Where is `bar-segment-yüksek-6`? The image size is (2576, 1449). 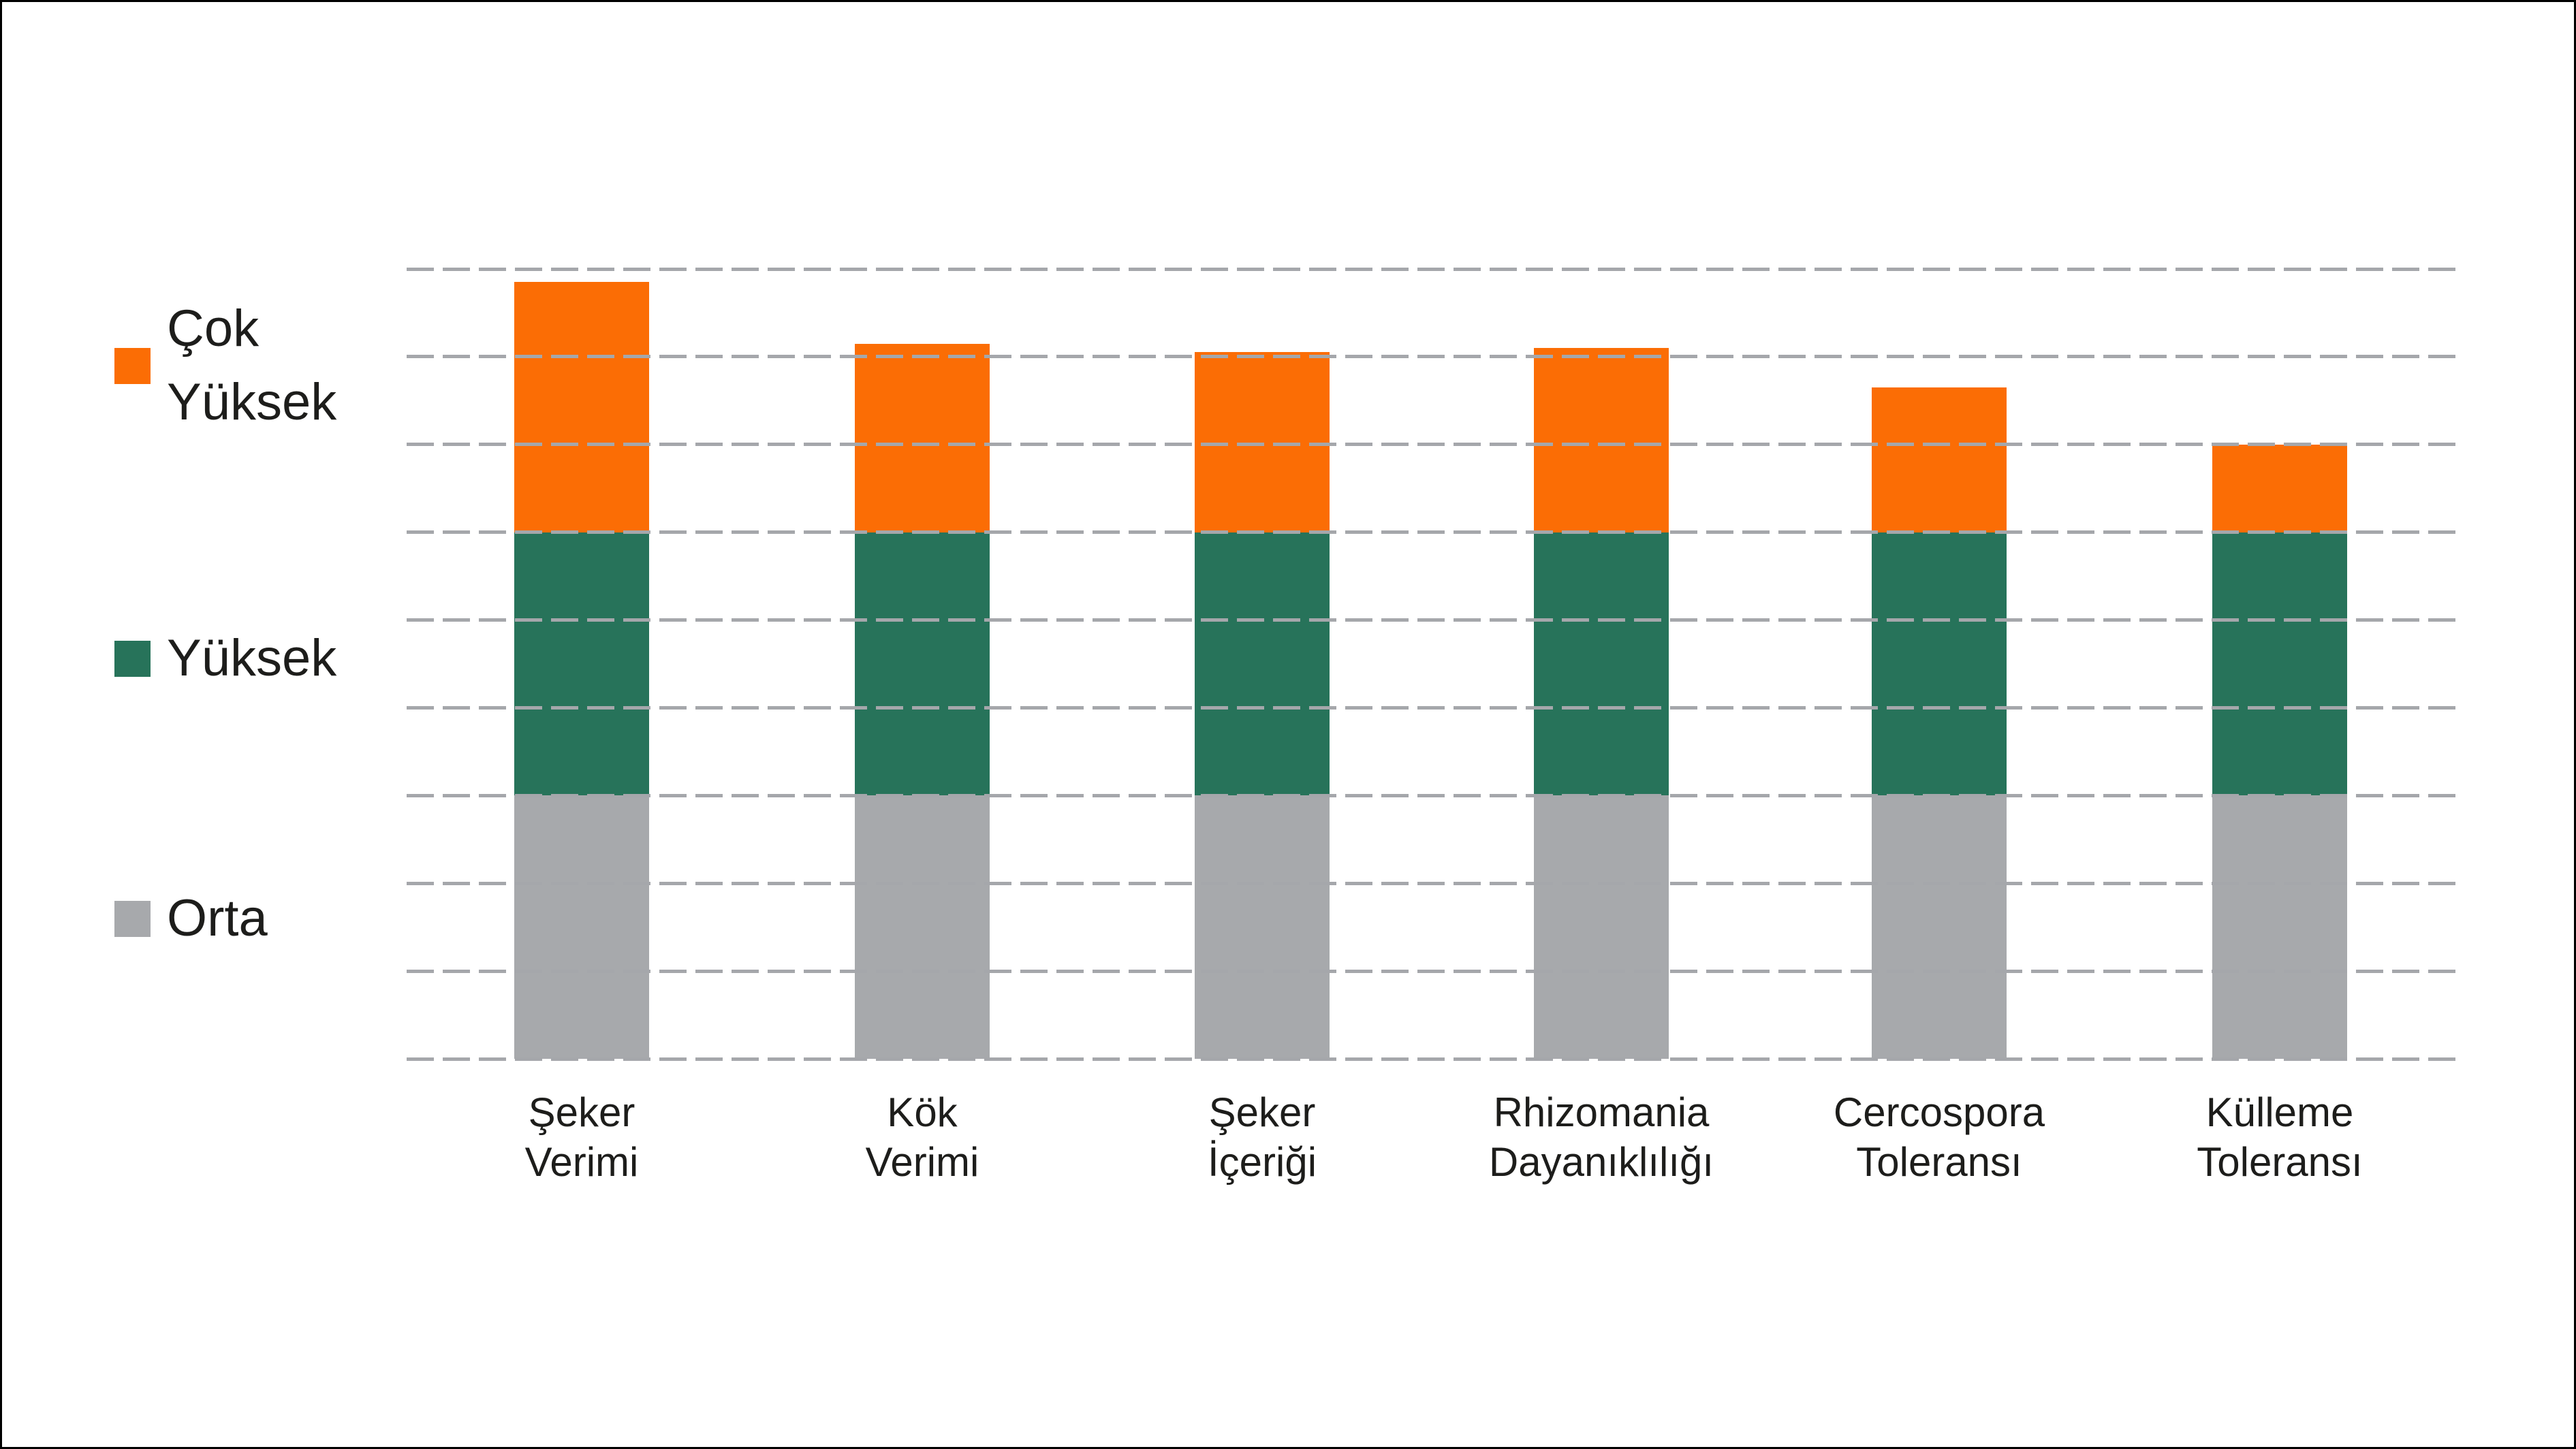
bar-segment-yüksek-6 is located at coordinates (2279, 664).